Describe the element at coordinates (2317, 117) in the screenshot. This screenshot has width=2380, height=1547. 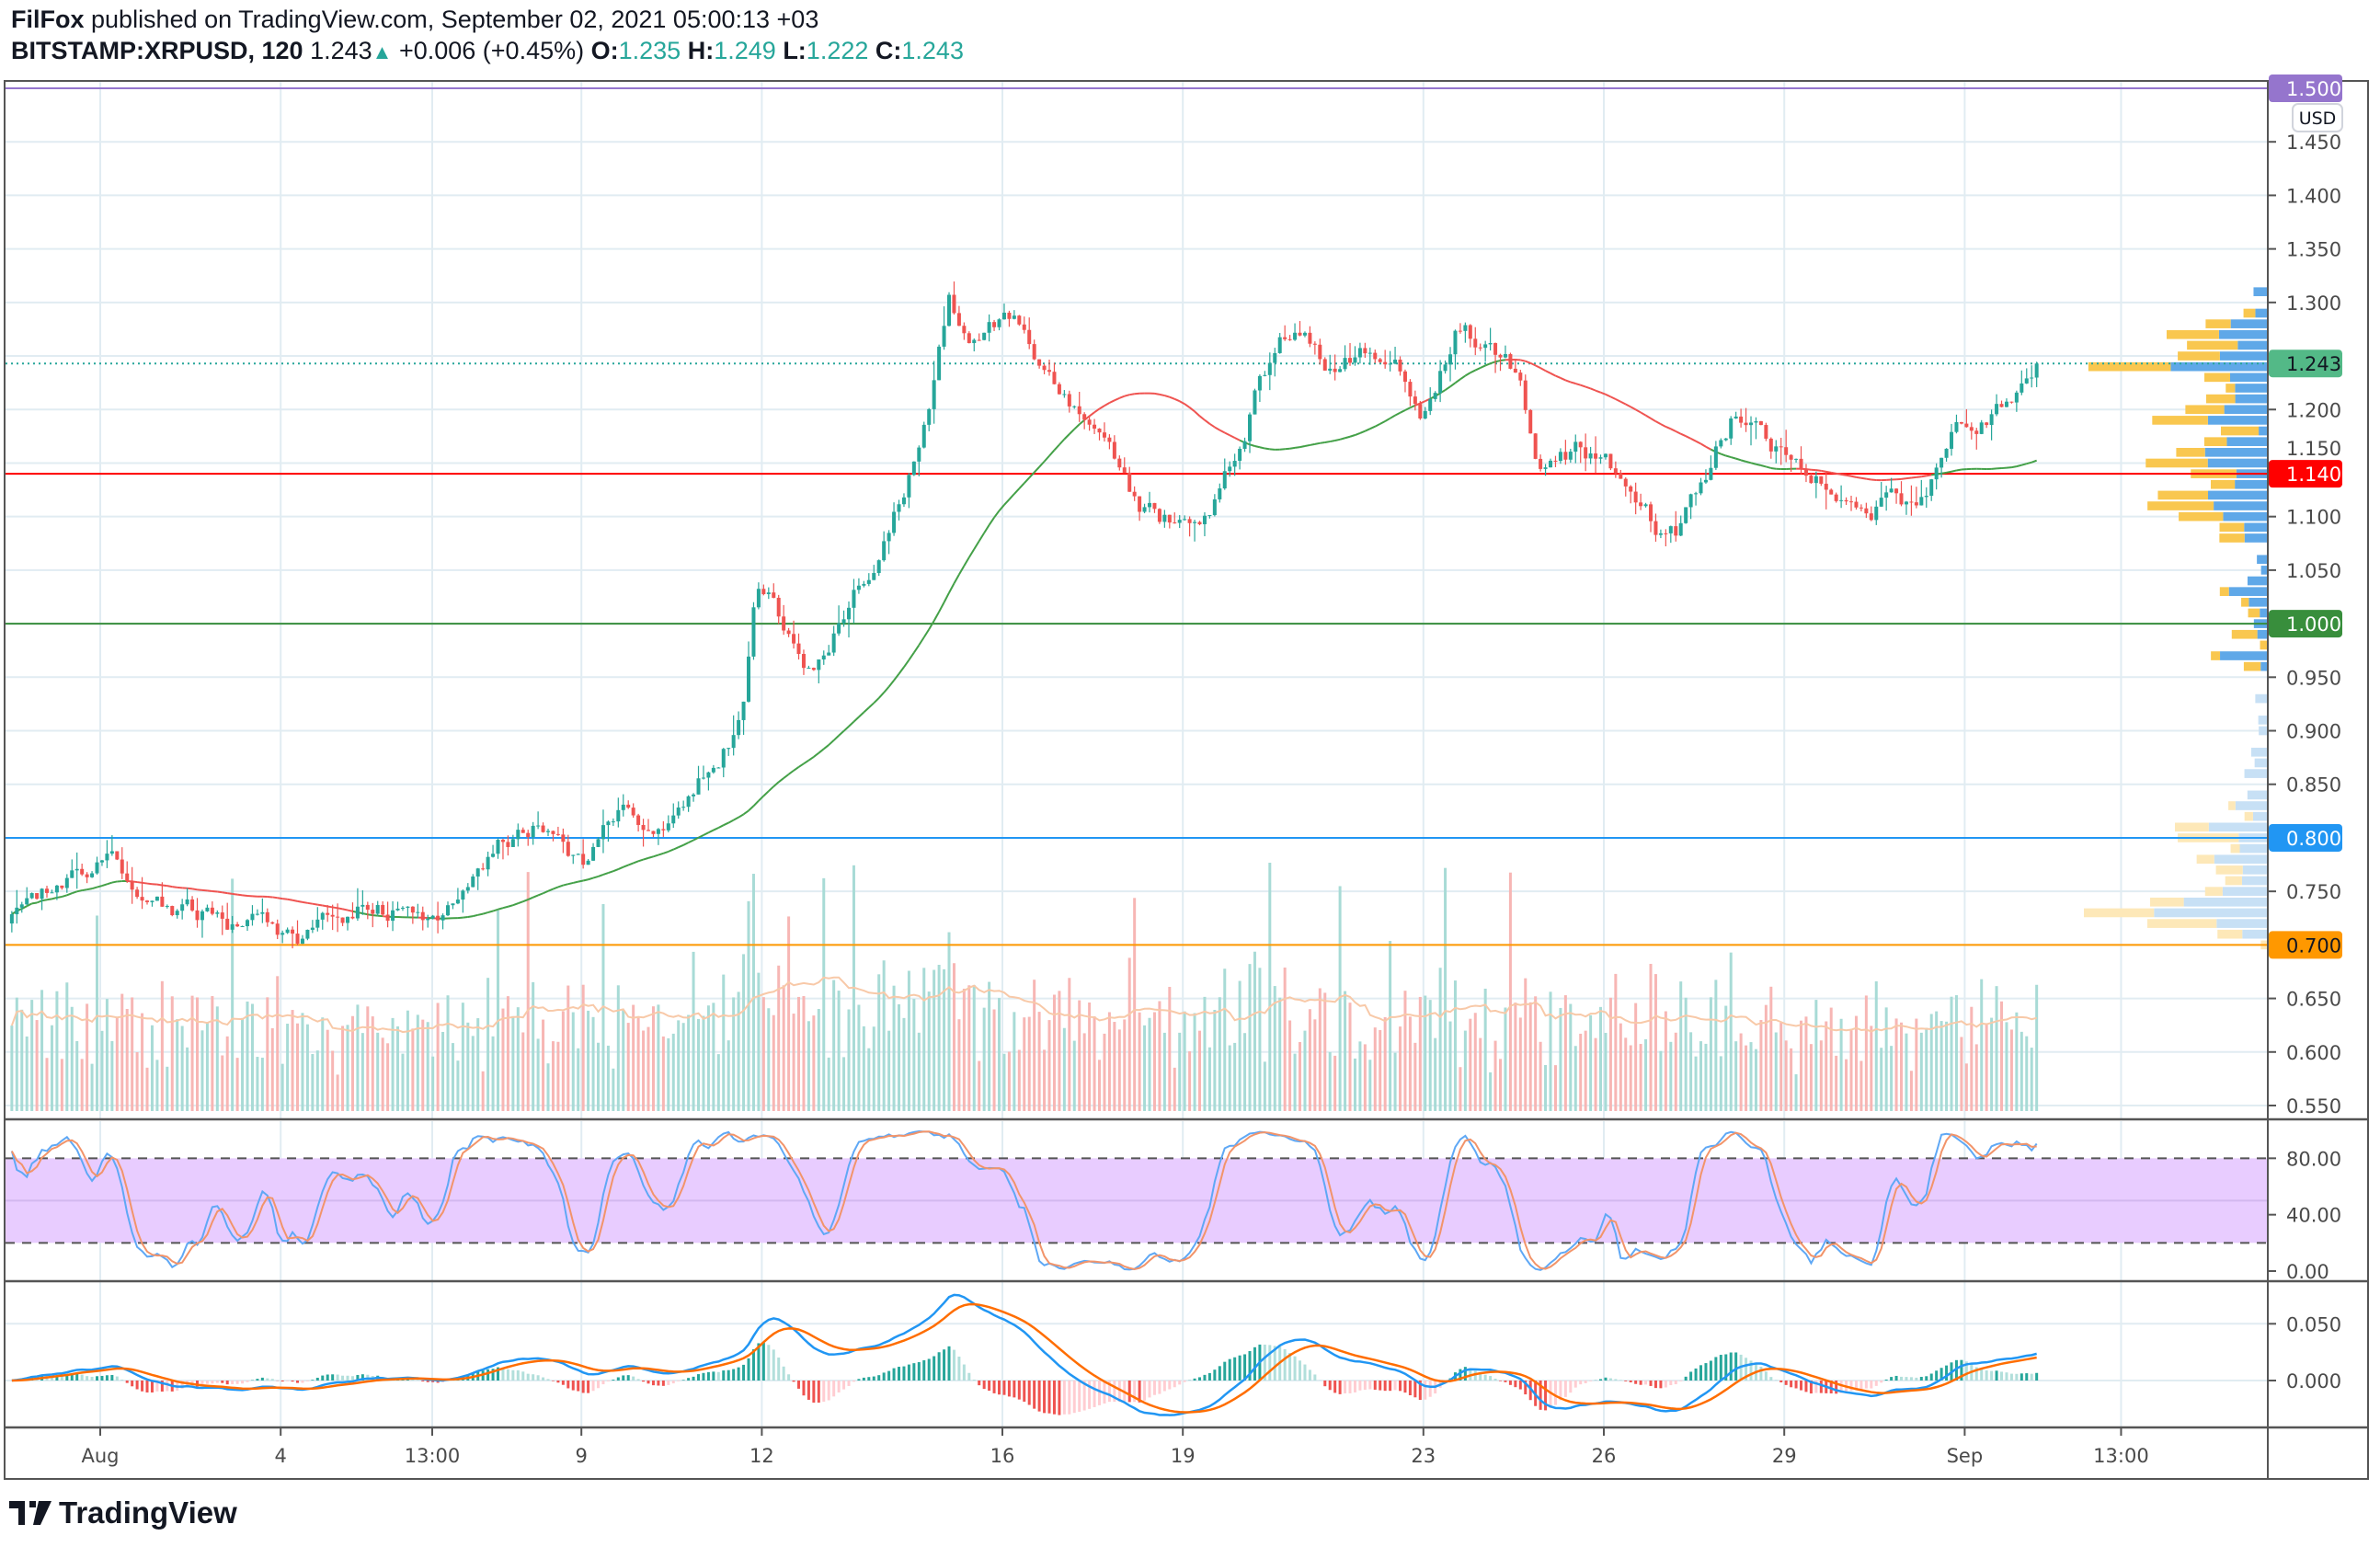
I see `currency-button: USD` at that location.